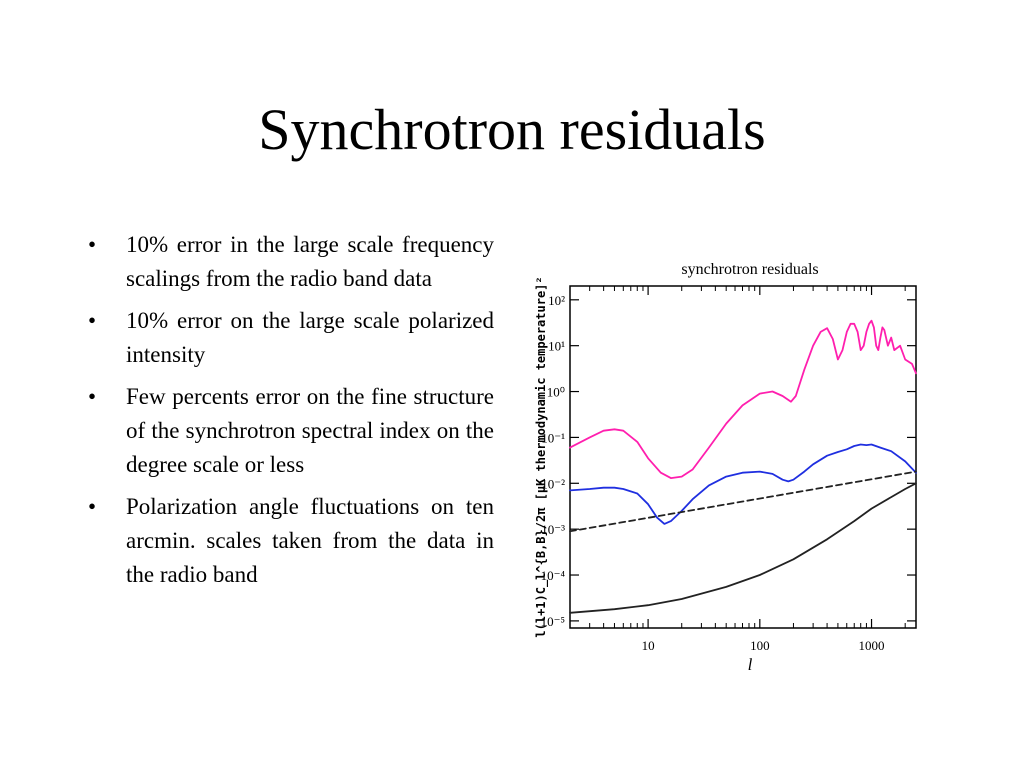  I want to click on y-tick-label: 10⁰, so click(556, 392).